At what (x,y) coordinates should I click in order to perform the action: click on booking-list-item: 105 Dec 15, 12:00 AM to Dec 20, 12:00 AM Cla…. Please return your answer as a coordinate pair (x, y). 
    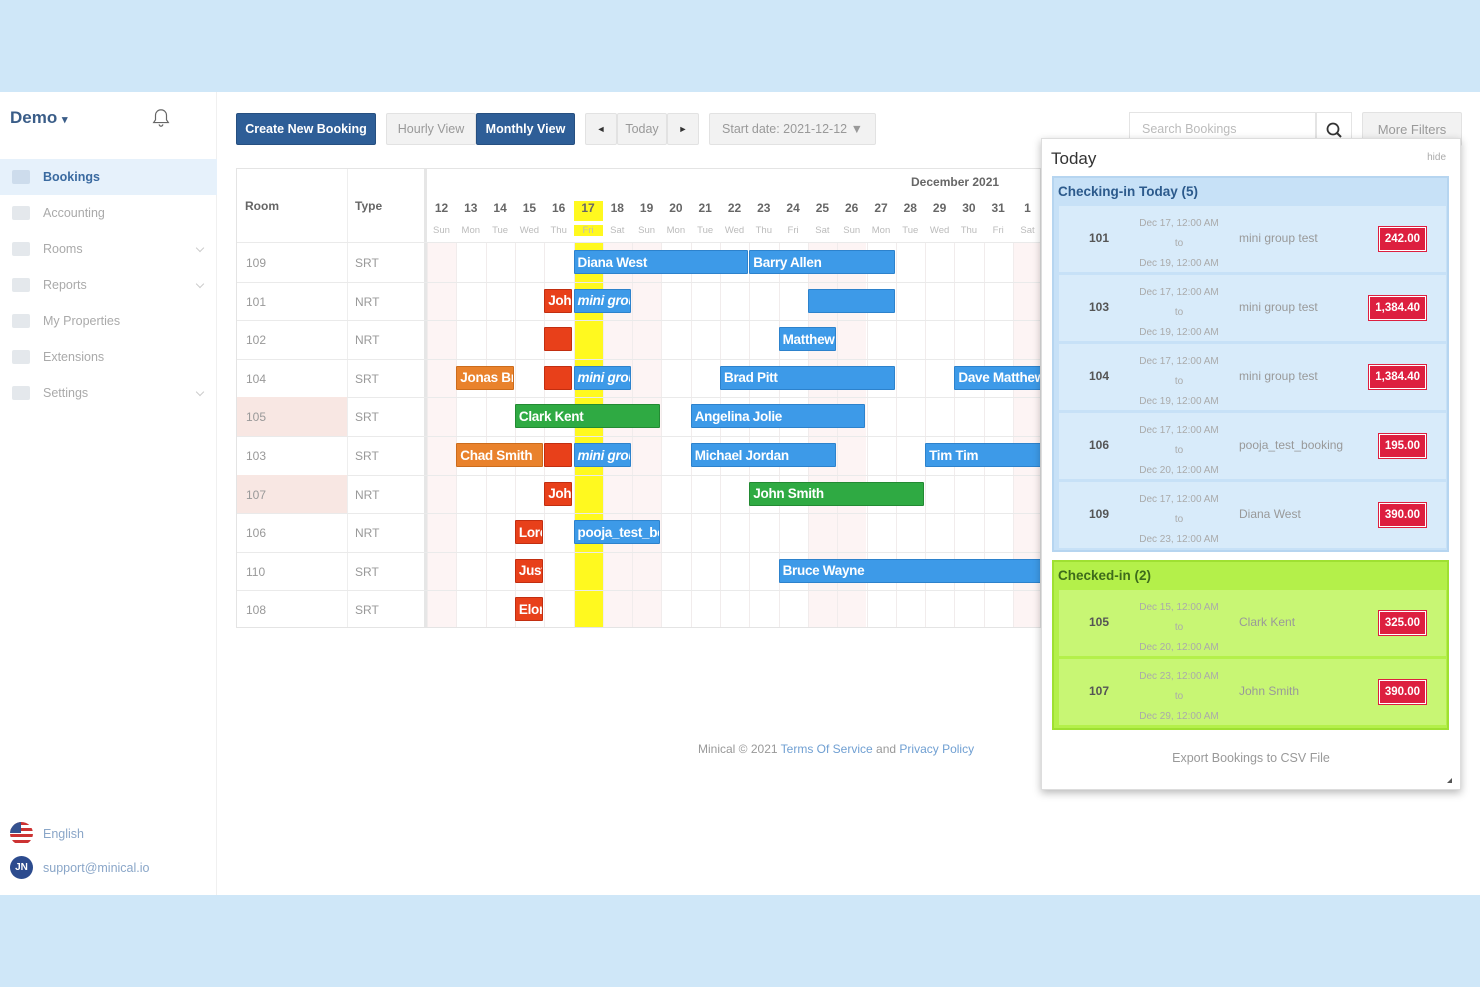
    Looking at the image, I should click on (1252, 623).